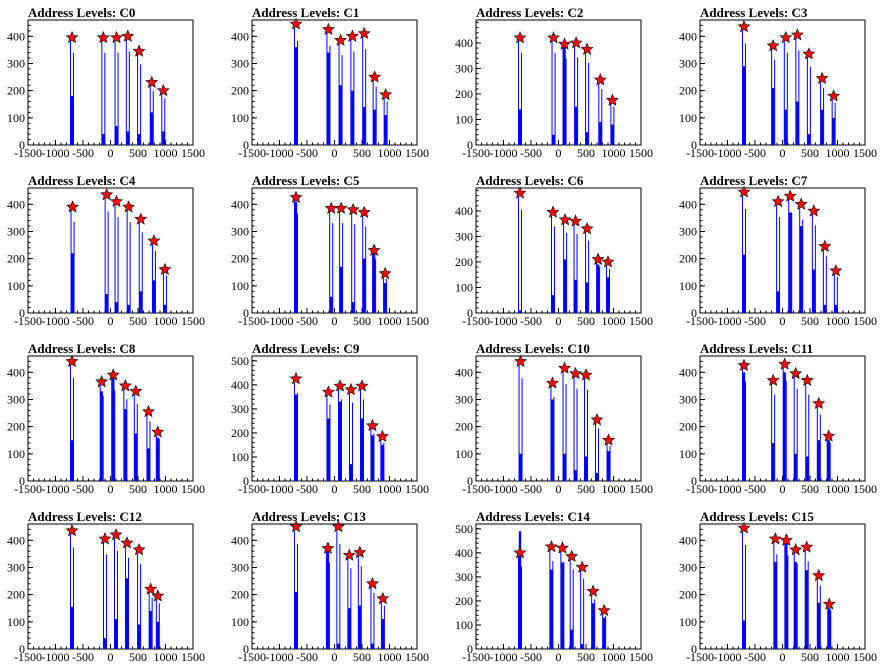  Describe the element at coordinates (530, 180) in the screenshot. I see `panel-title: Address Levels: C6` at that location.